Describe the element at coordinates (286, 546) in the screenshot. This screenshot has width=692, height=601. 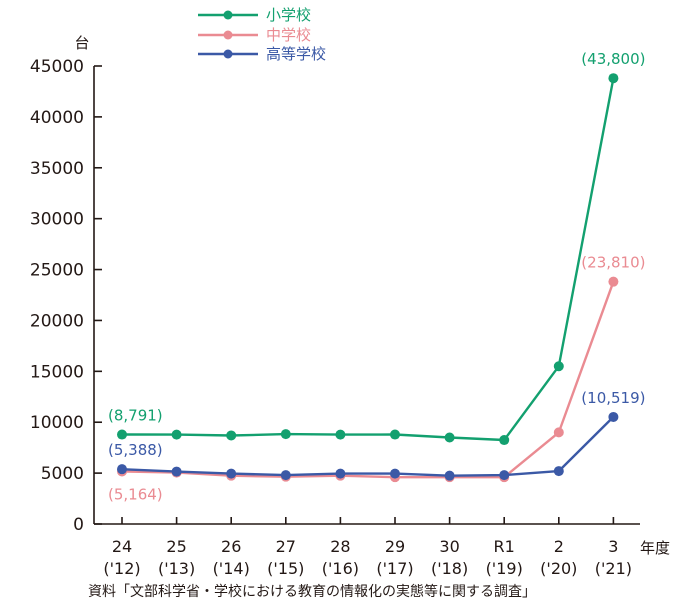
I see `x-tick-label: 27` at that location.